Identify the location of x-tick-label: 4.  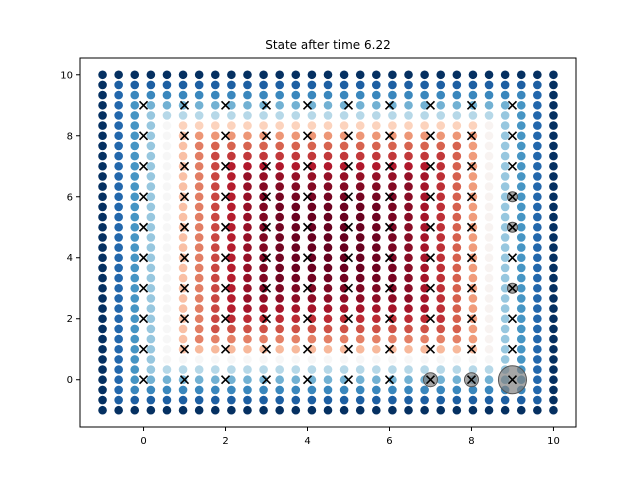
(307, 441).